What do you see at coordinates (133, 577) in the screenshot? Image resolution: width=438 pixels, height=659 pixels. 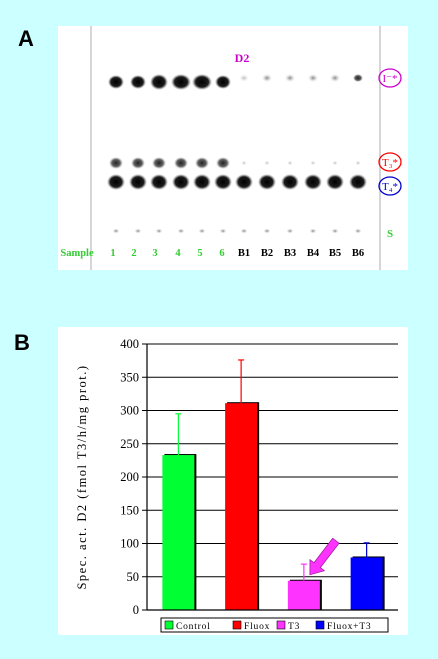 I see `y-tick-label-50: 50` at bounding box center [133, 577].